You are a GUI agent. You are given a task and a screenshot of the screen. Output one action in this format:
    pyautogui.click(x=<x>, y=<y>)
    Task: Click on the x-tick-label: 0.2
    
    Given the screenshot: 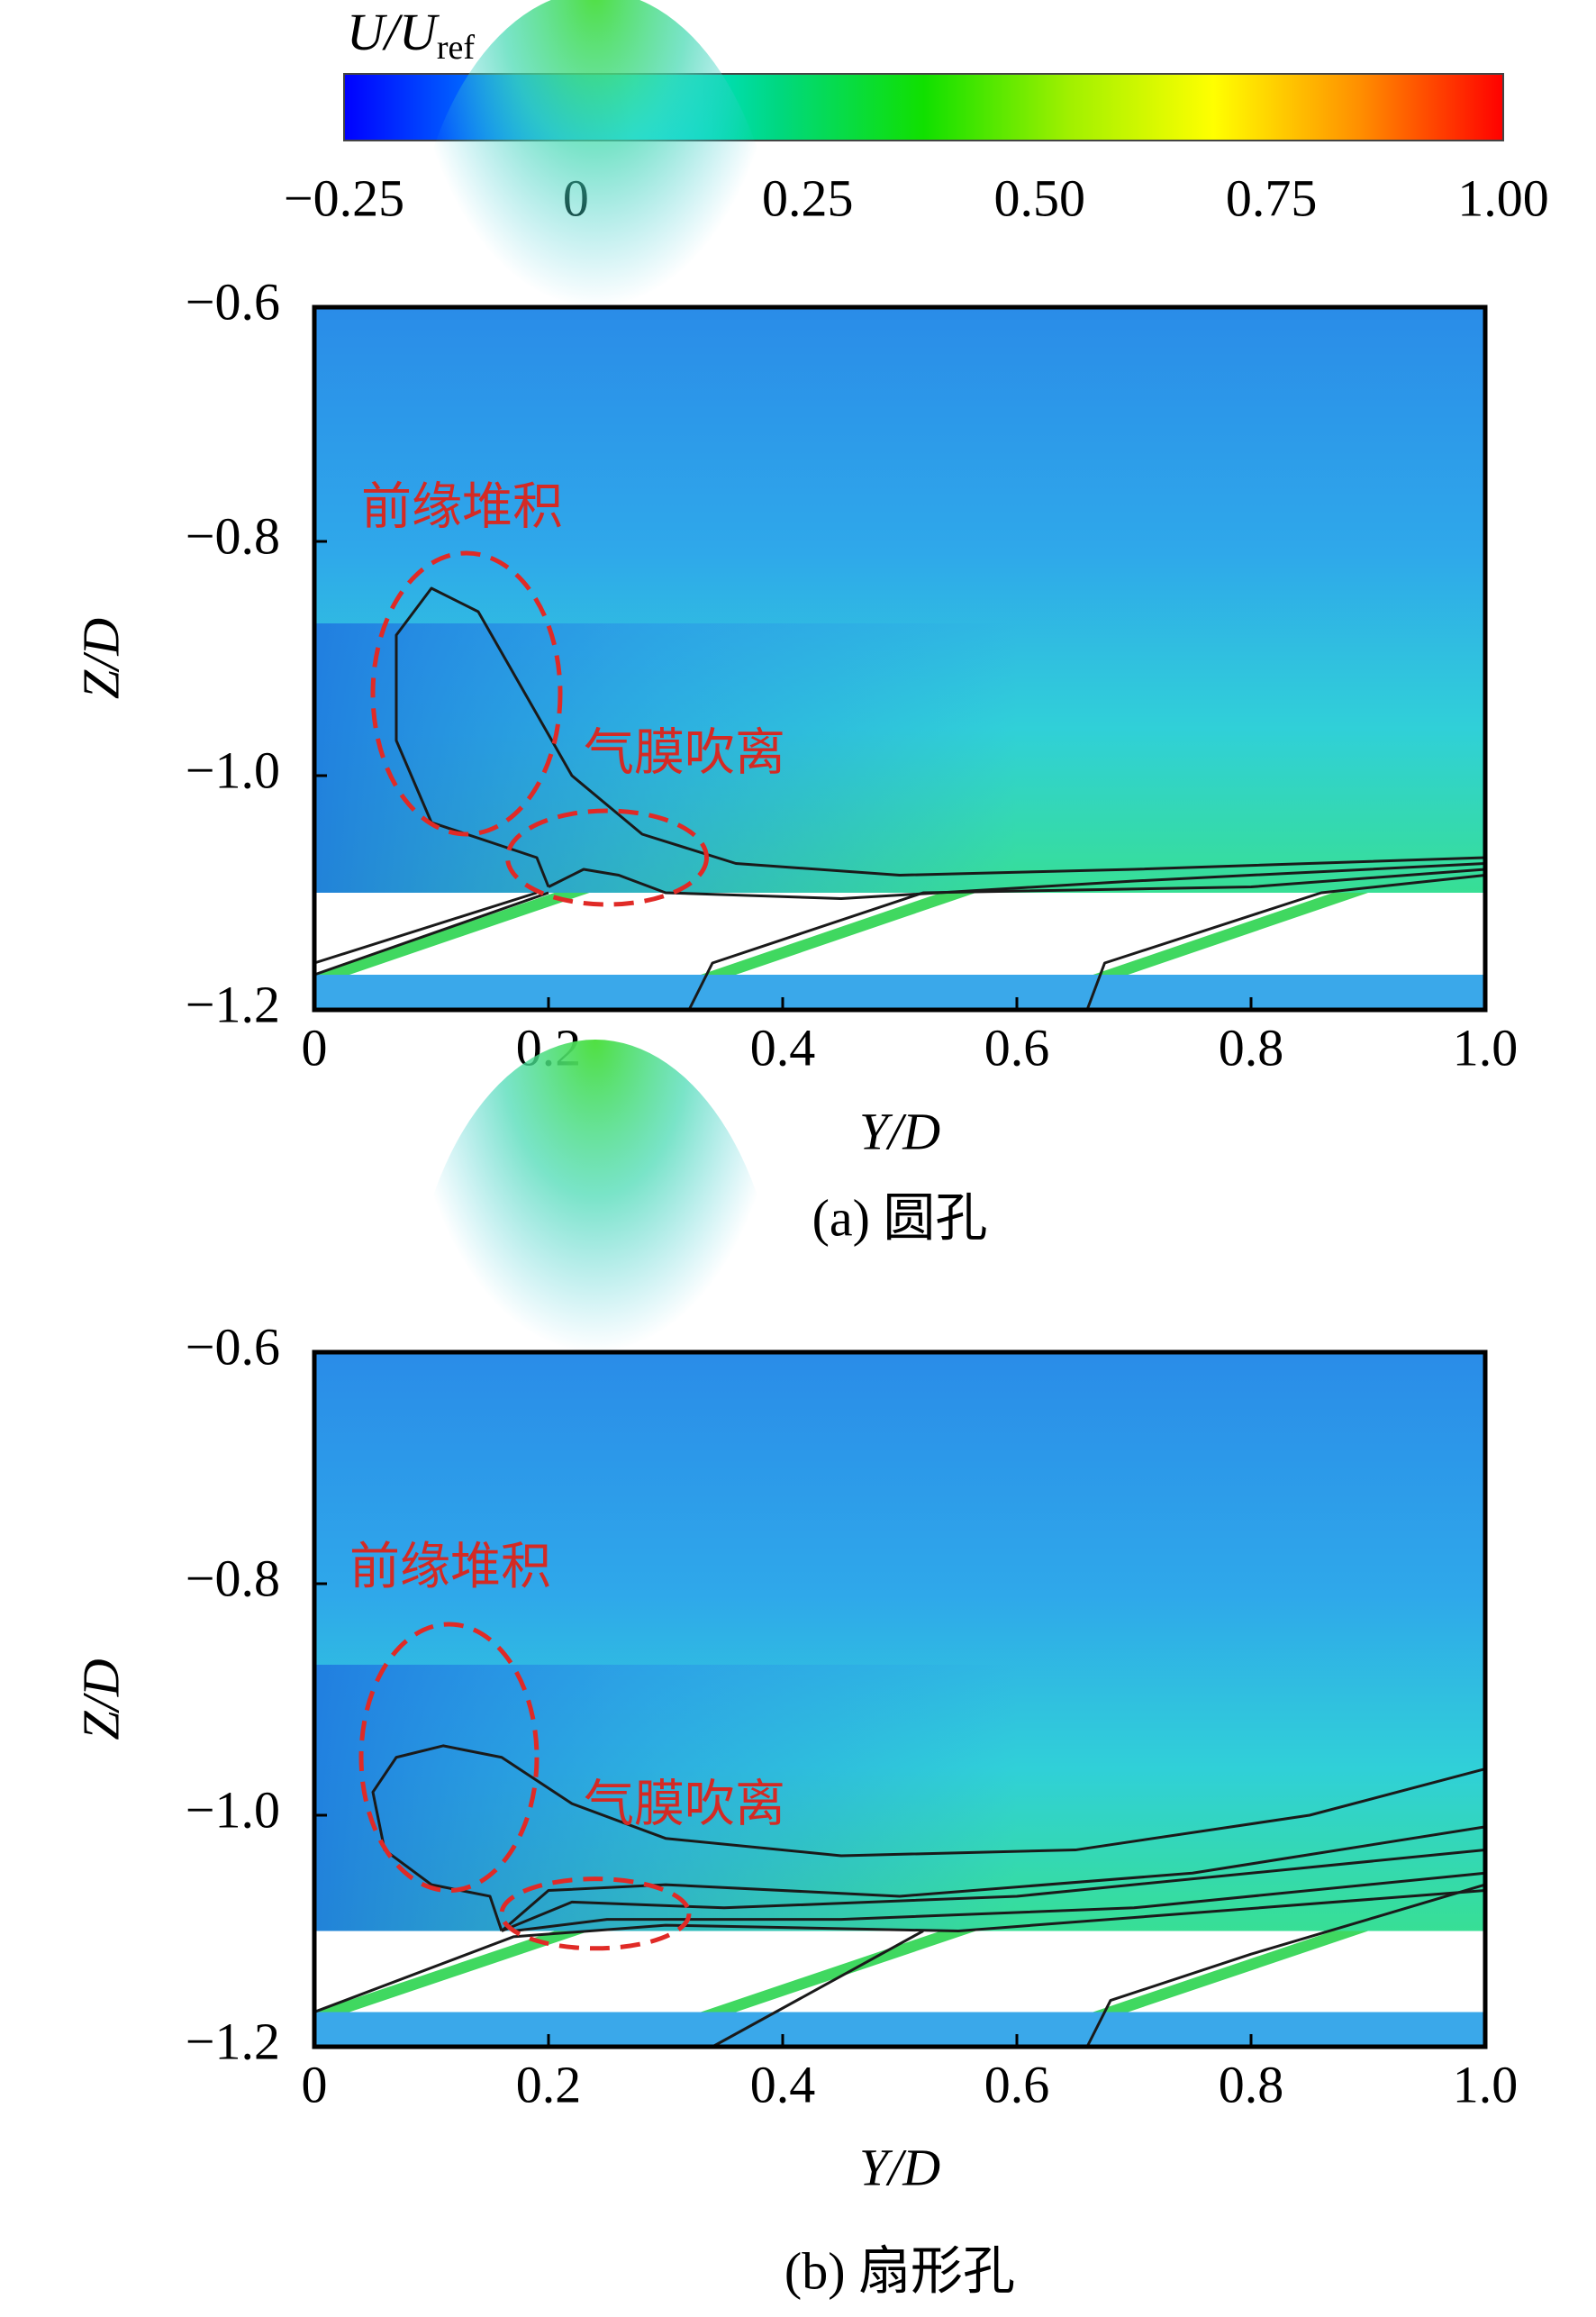 What is the action you would take?
    pyautogui.click(x=549, y=2084)
    